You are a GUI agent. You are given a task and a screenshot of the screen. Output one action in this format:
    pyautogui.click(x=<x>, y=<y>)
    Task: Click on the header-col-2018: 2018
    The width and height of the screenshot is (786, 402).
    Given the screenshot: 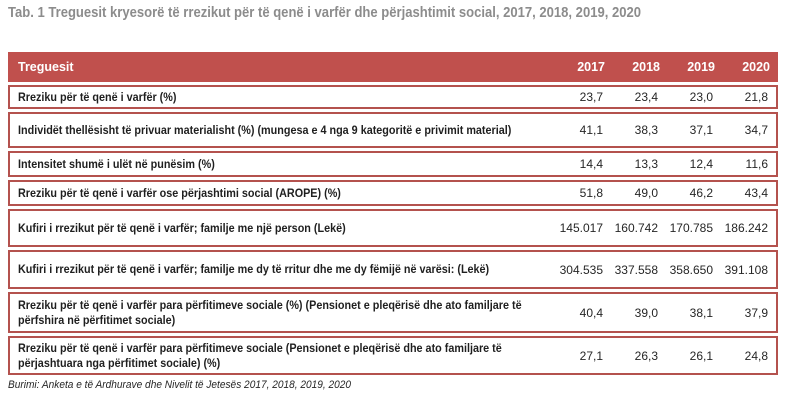 What is the action you would take?
    pyautogui.click(x=646, y=67)
    